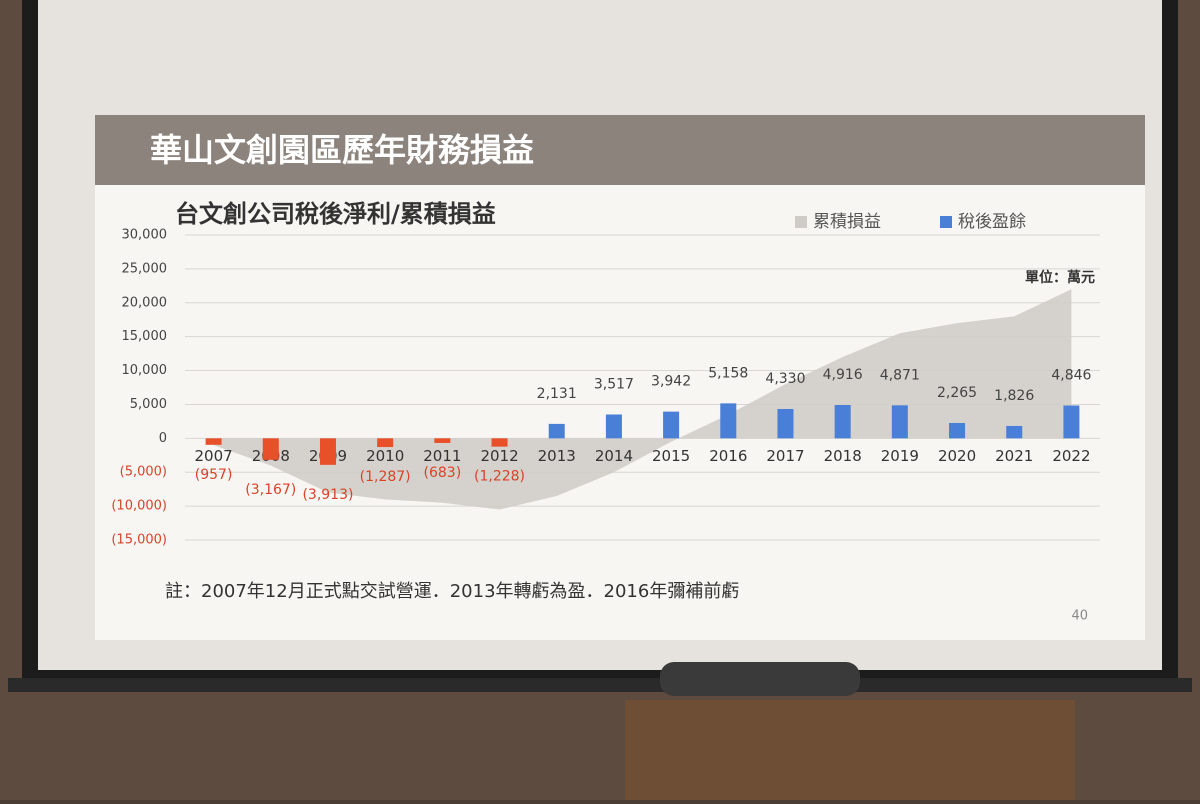 This screenshot has width=1200, height=804. I want to click on y-tick-label: 15,000, so click(145, 336).